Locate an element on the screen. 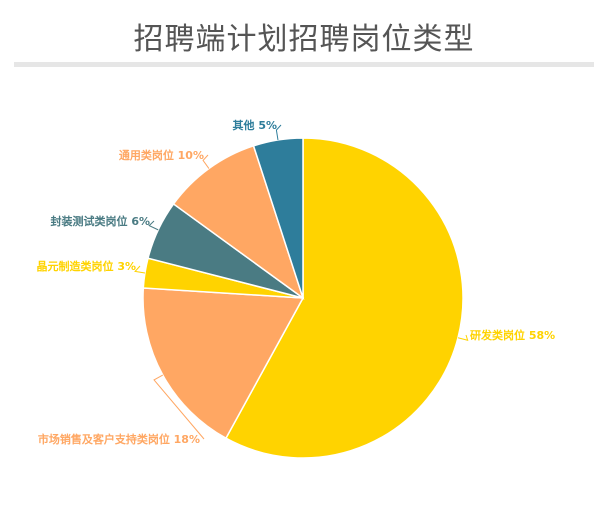 Image resolution: width=608 pixels, height=507 pixels. title-divider is located at coordinates (304, 64).